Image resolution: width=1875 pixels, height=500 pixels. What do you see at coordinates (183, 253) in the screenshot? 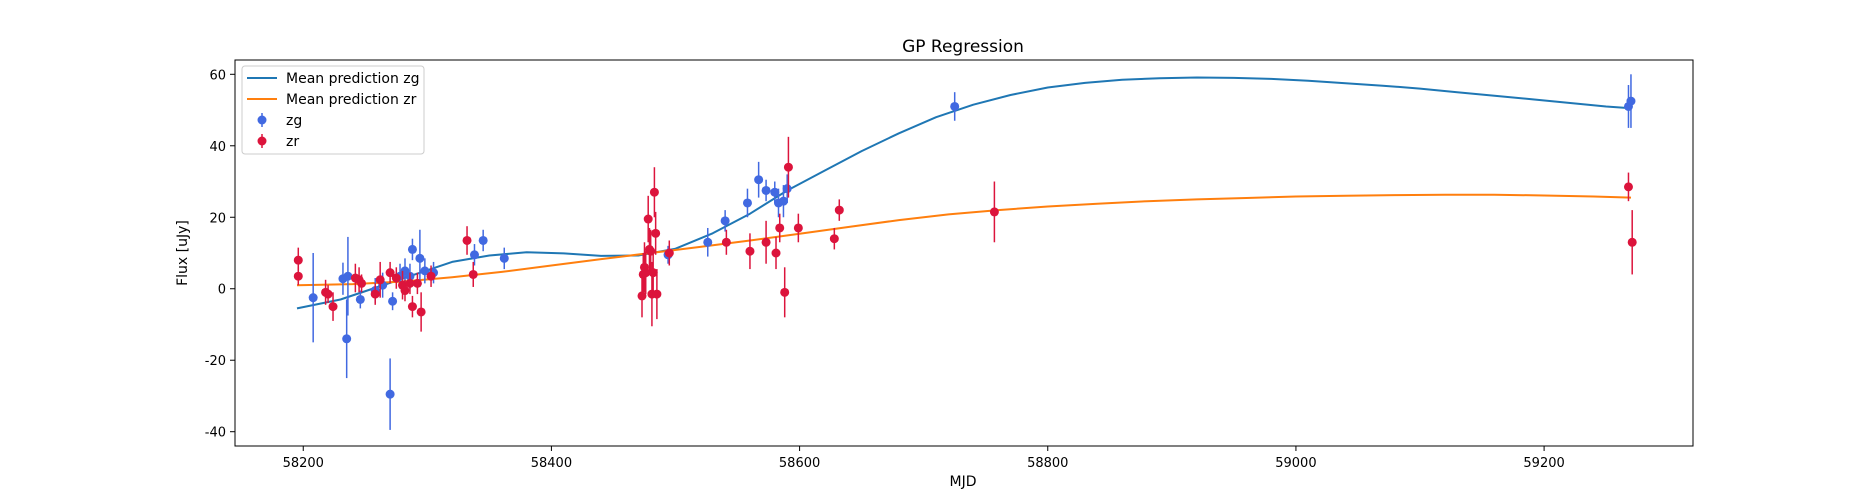
I see `y-axis-label: Flux [uJy]` at bounding box center [183, 253].